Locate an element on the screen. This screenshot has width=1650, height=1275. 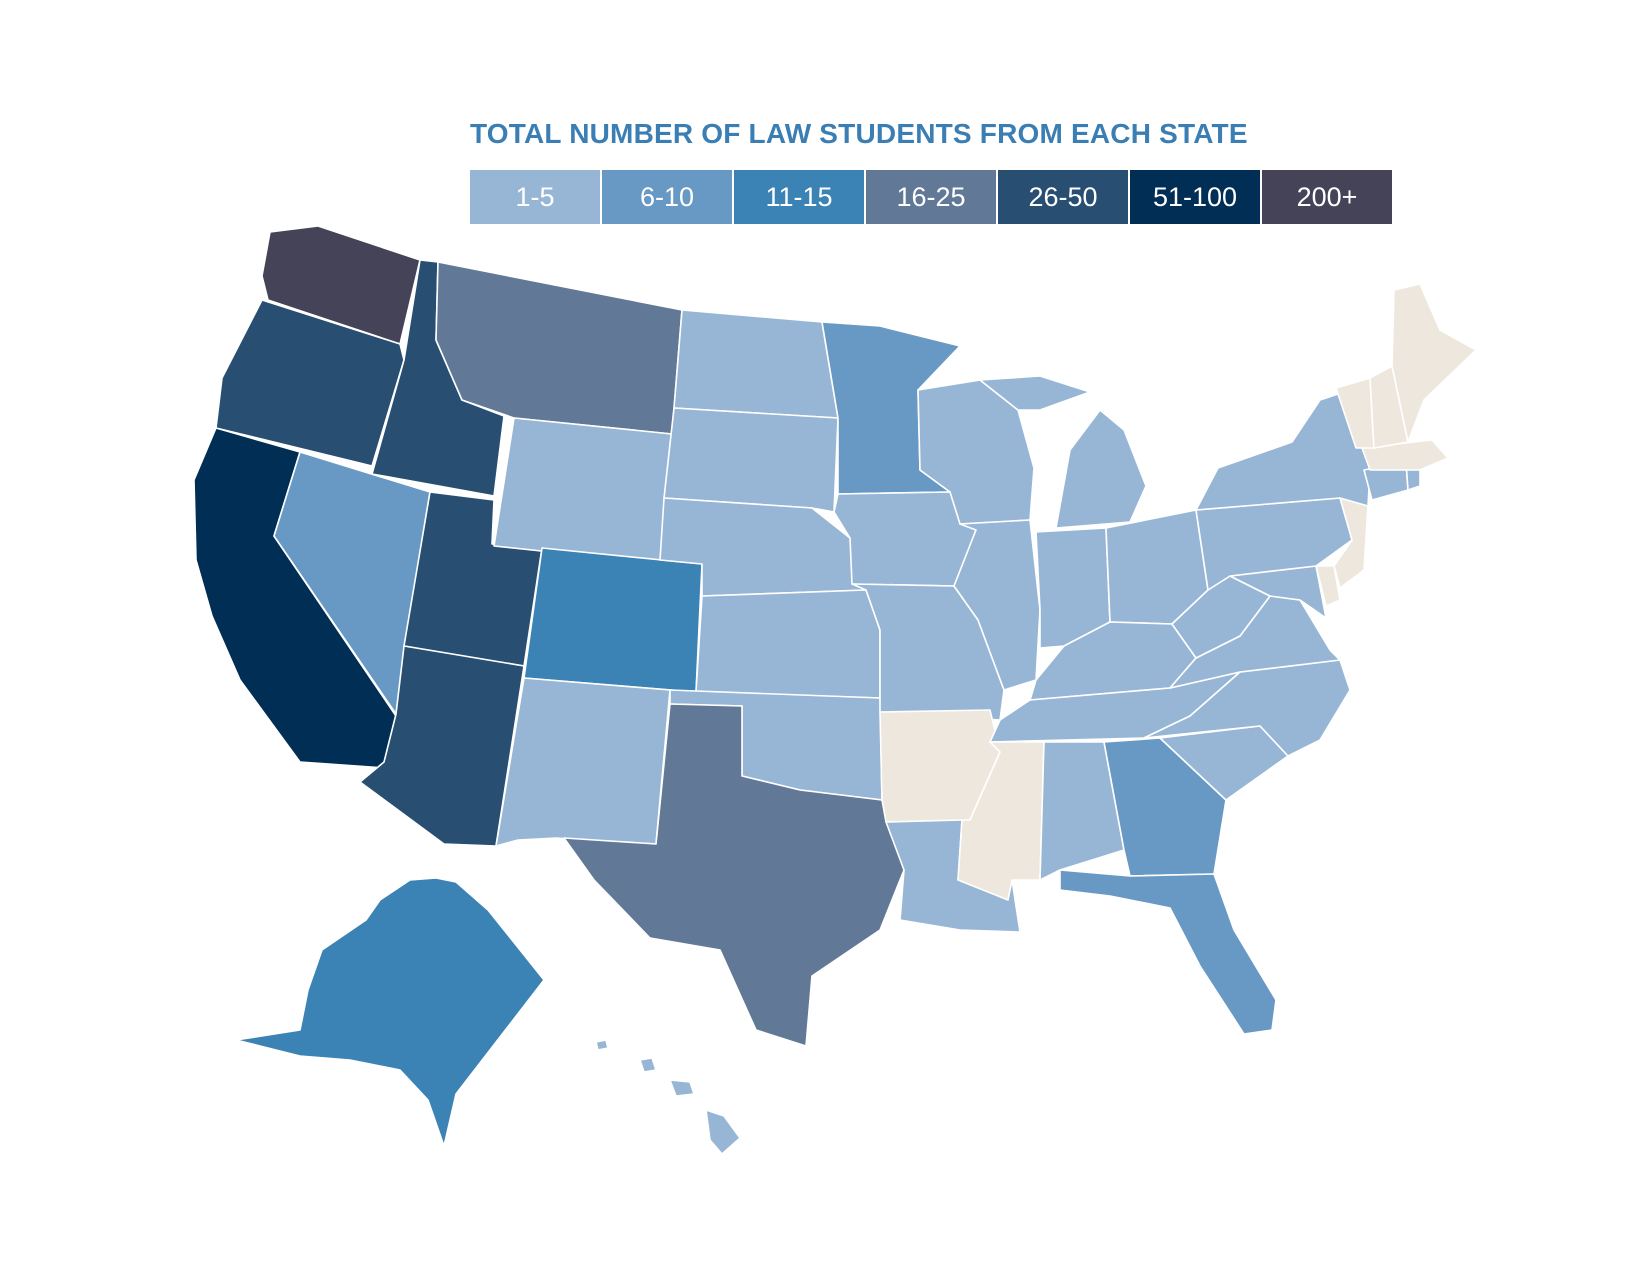
state-south-dakota is located at coordinates (751, 460).